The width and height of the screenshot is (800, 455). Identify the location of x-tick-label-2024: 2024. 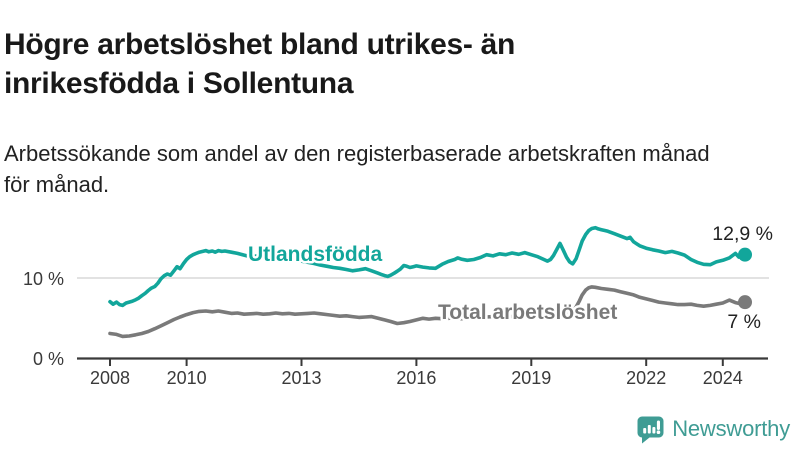
(723, 378).